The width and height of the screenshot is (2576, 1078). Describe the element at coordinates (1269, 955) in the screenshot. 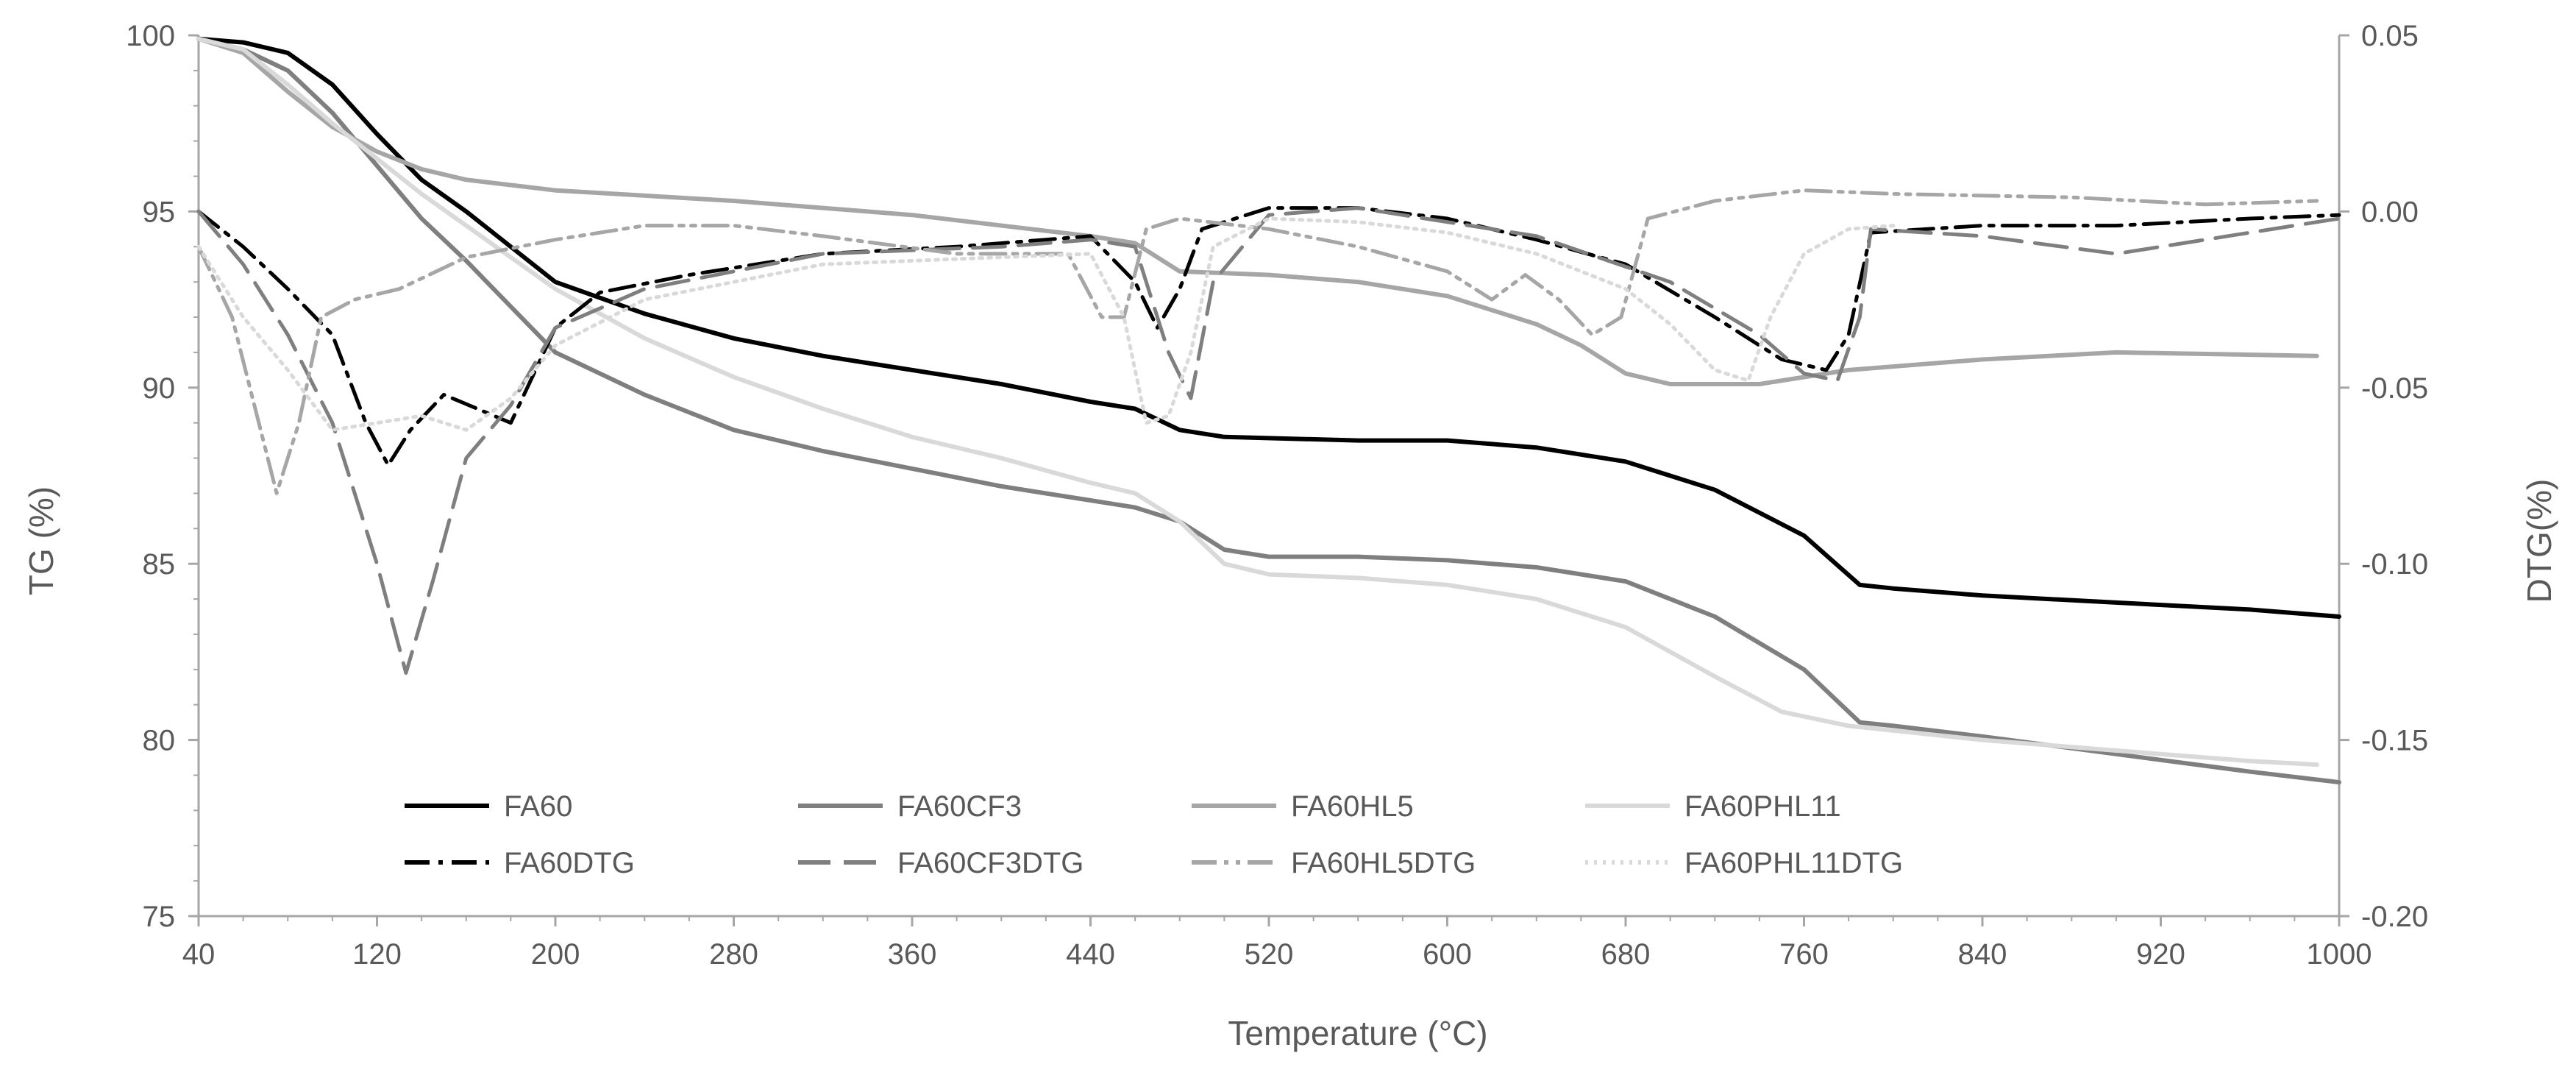

I see `x-tick-label: 520` at that location.